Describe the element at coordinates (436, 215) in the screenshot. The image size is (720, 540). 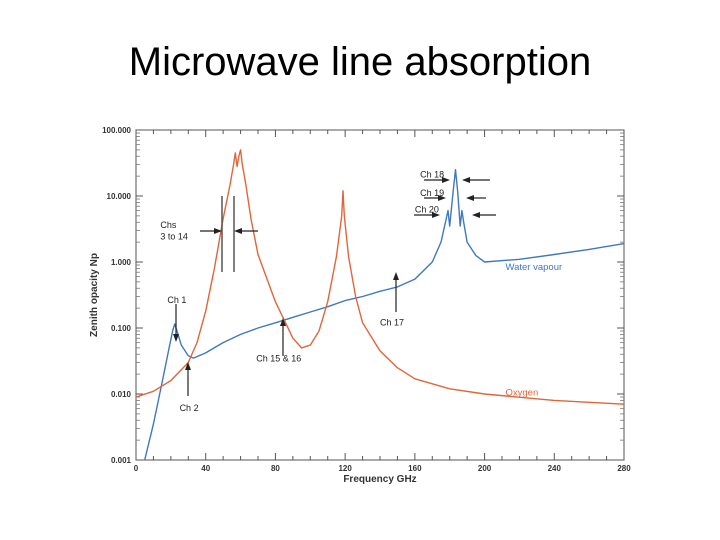
I see `arrowhead-ch20-left` at that location.